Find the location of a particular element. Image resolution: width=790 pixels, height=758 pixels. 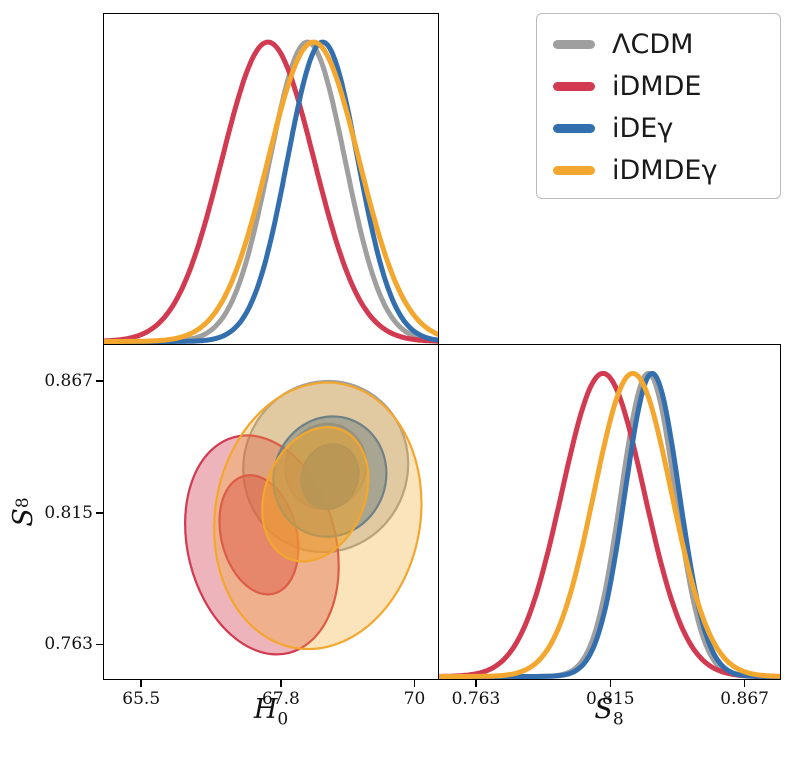

legend: ΛCDM iDMDE iDEγ iDMDEγ is located at coordinates (658, 106).